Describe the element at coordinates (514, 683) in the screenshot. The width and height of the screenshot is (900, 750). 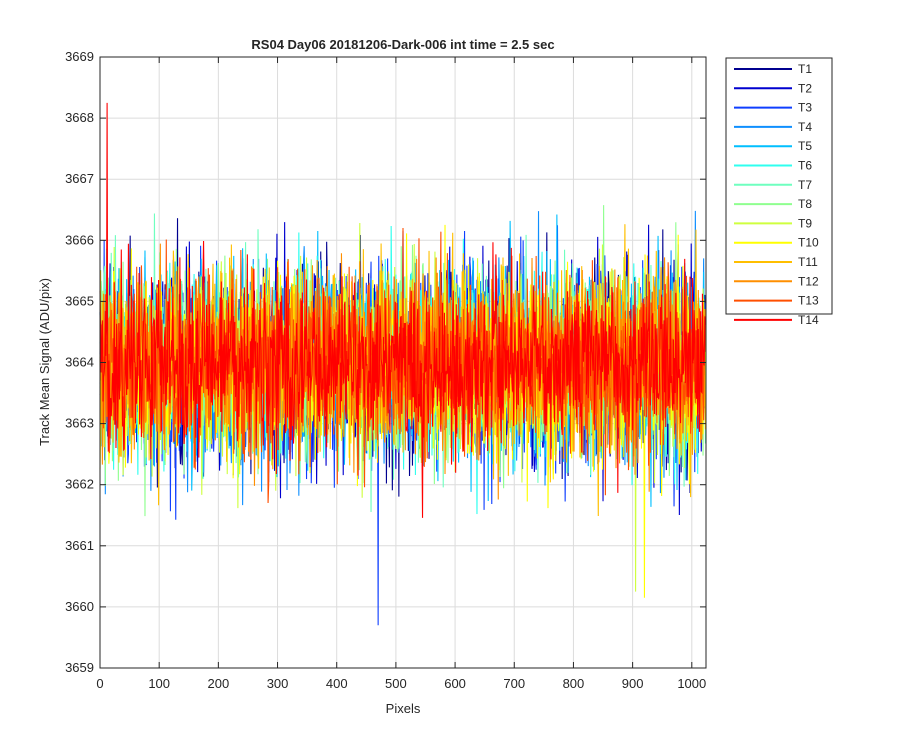
I see `x-tick-label: 700` at that location.